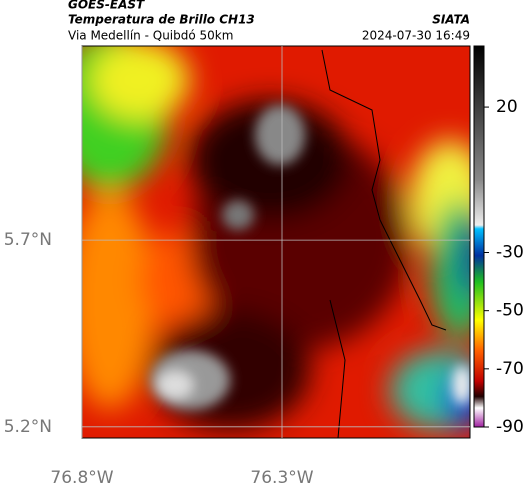  Describe the element at coordinates (81, 478) in the screenshot. I see `x-tick-label: 76.8°W` at that location.